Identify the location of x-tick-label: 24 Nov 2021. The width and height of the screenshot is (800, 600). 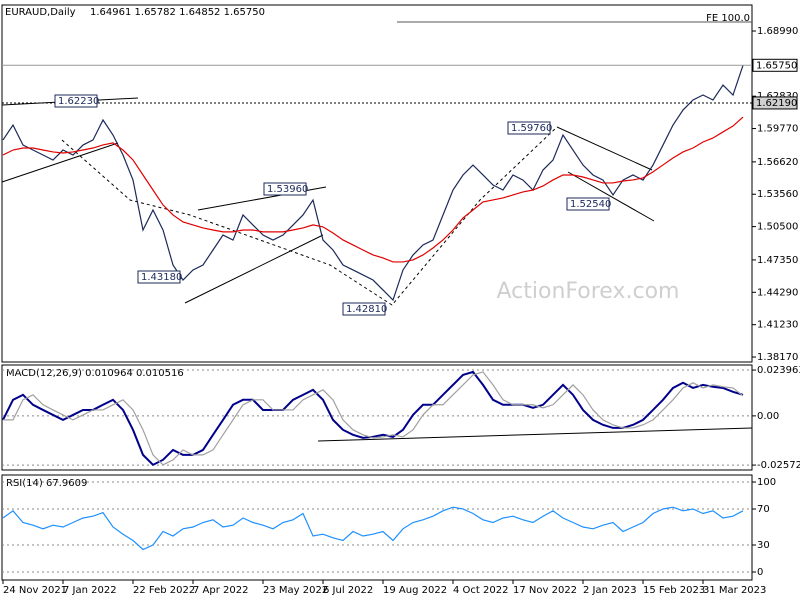
(35, 590).